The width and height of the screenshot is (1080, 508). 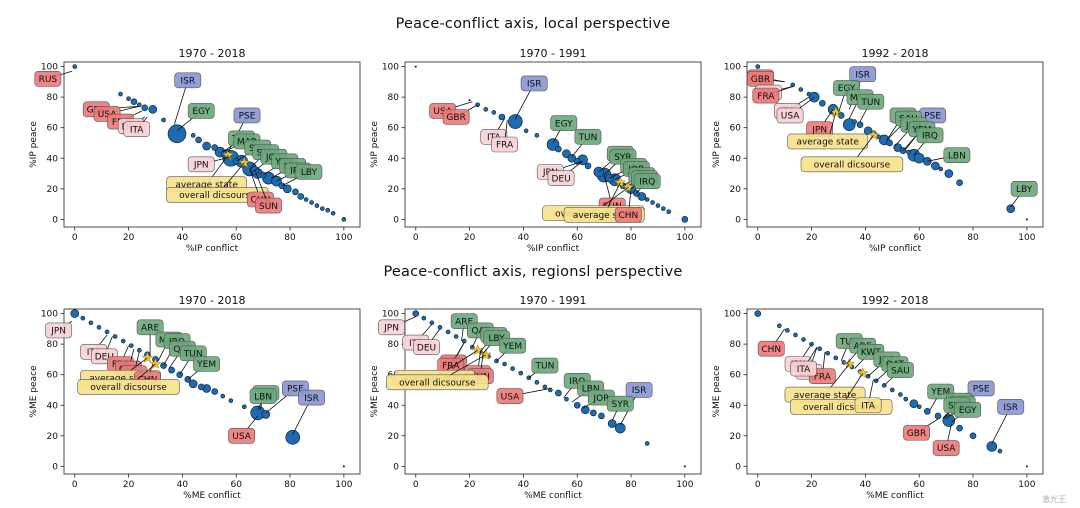 I want to click on chart-title: 1970 - 1991, so click(x=553, y=300).